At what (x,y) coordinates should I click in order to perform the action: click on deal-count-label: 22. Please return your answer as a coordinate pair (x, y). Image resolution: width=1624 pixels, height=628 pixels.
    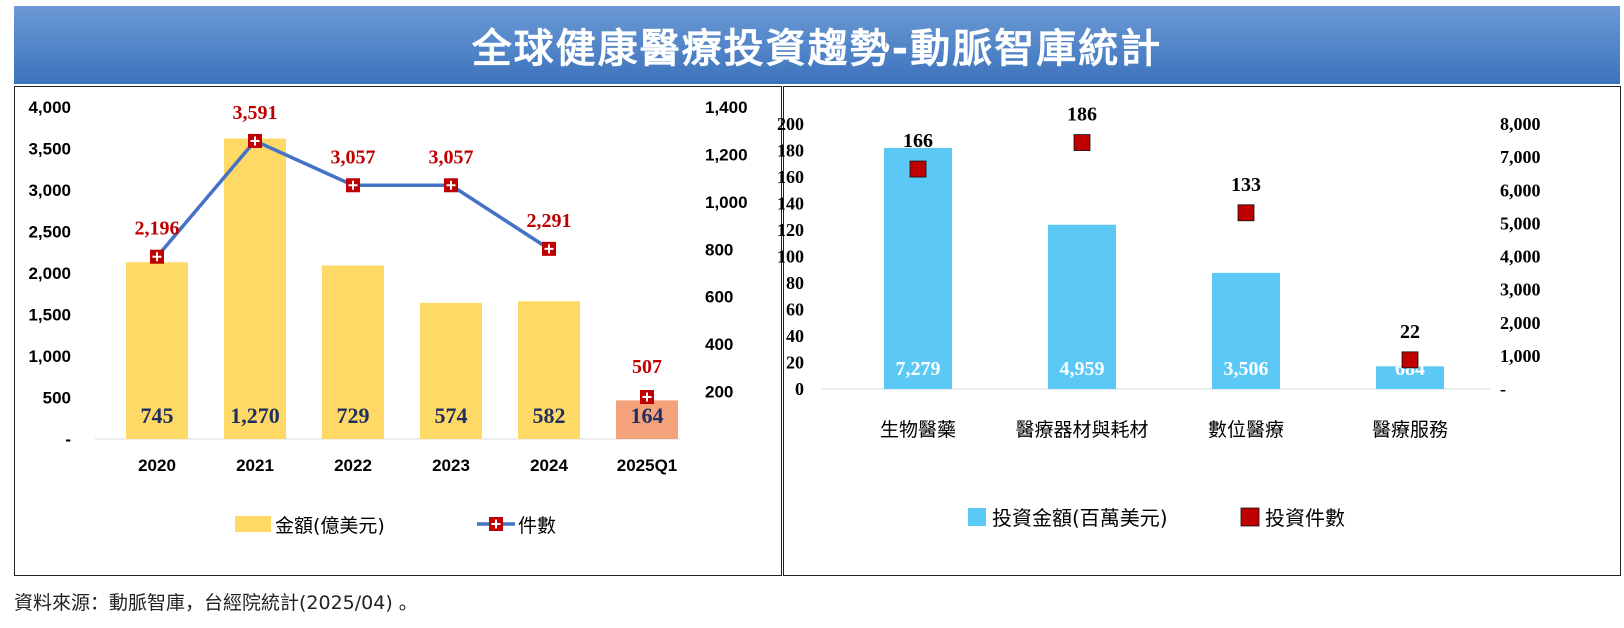
    Looking at the image, I should click on (1410, 332).